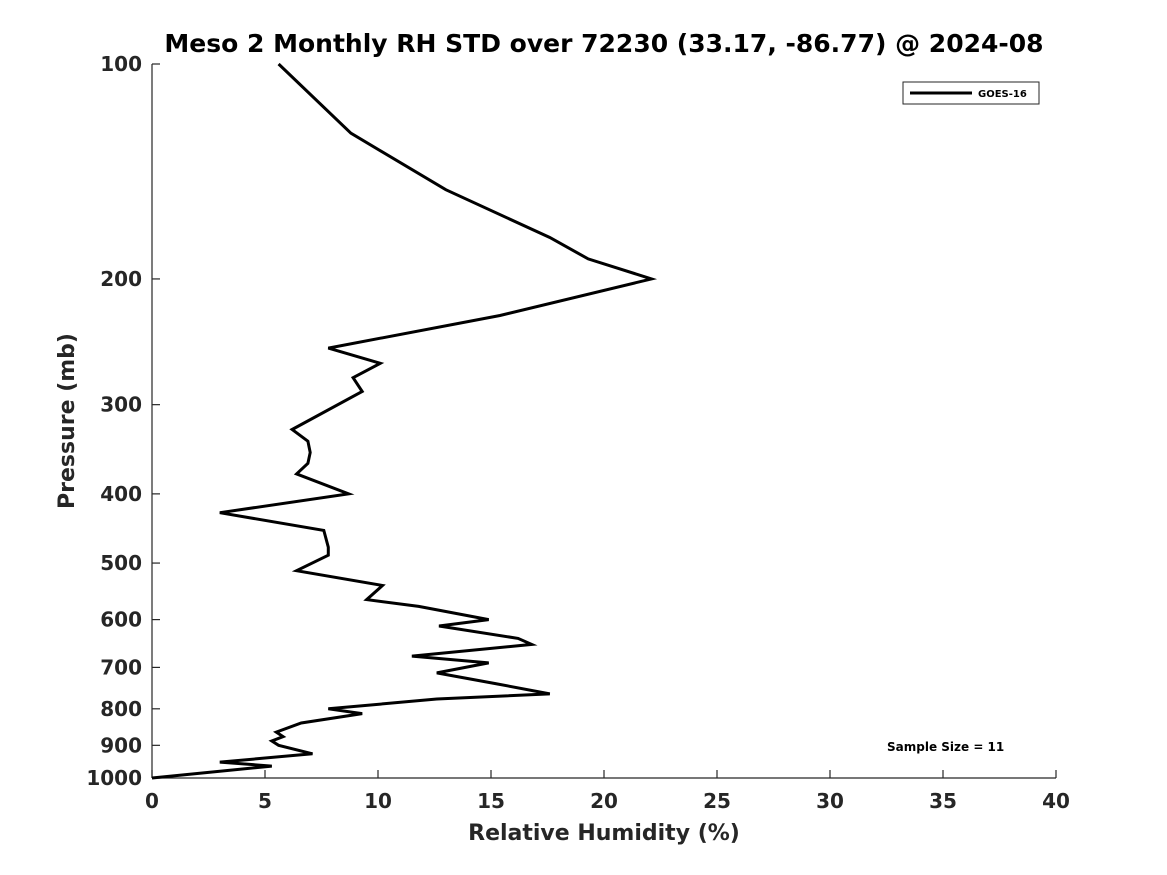  Describe the element at coordinates (123, 421) in the screenshot. I see `y-axis-ticks: 100 200 300 400 500 600 700 800 900 1000` at that location.